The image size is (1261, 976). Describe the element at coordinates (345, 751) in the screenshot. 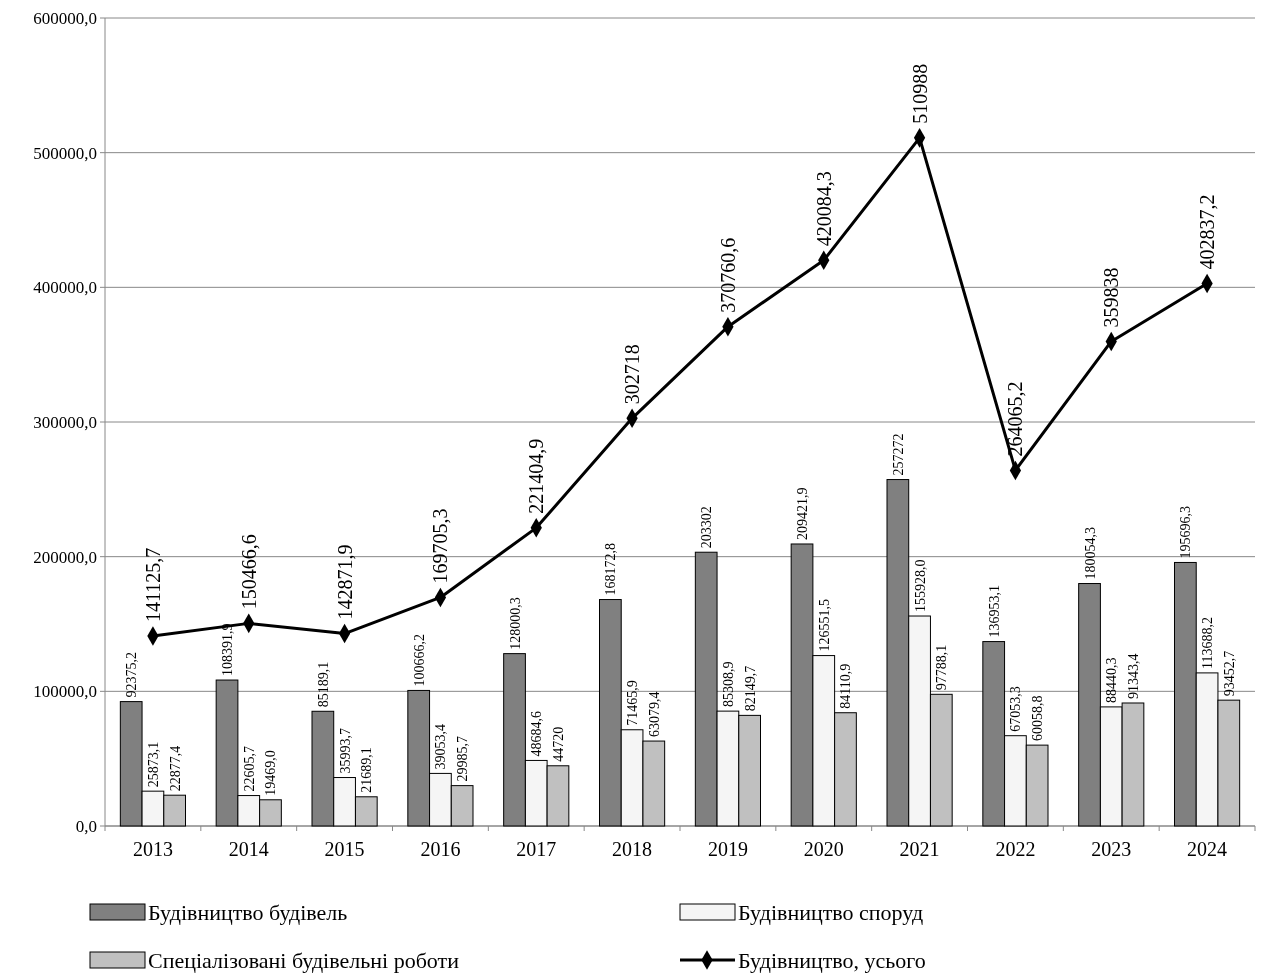

I see `data-label: 35993,7` at that location.